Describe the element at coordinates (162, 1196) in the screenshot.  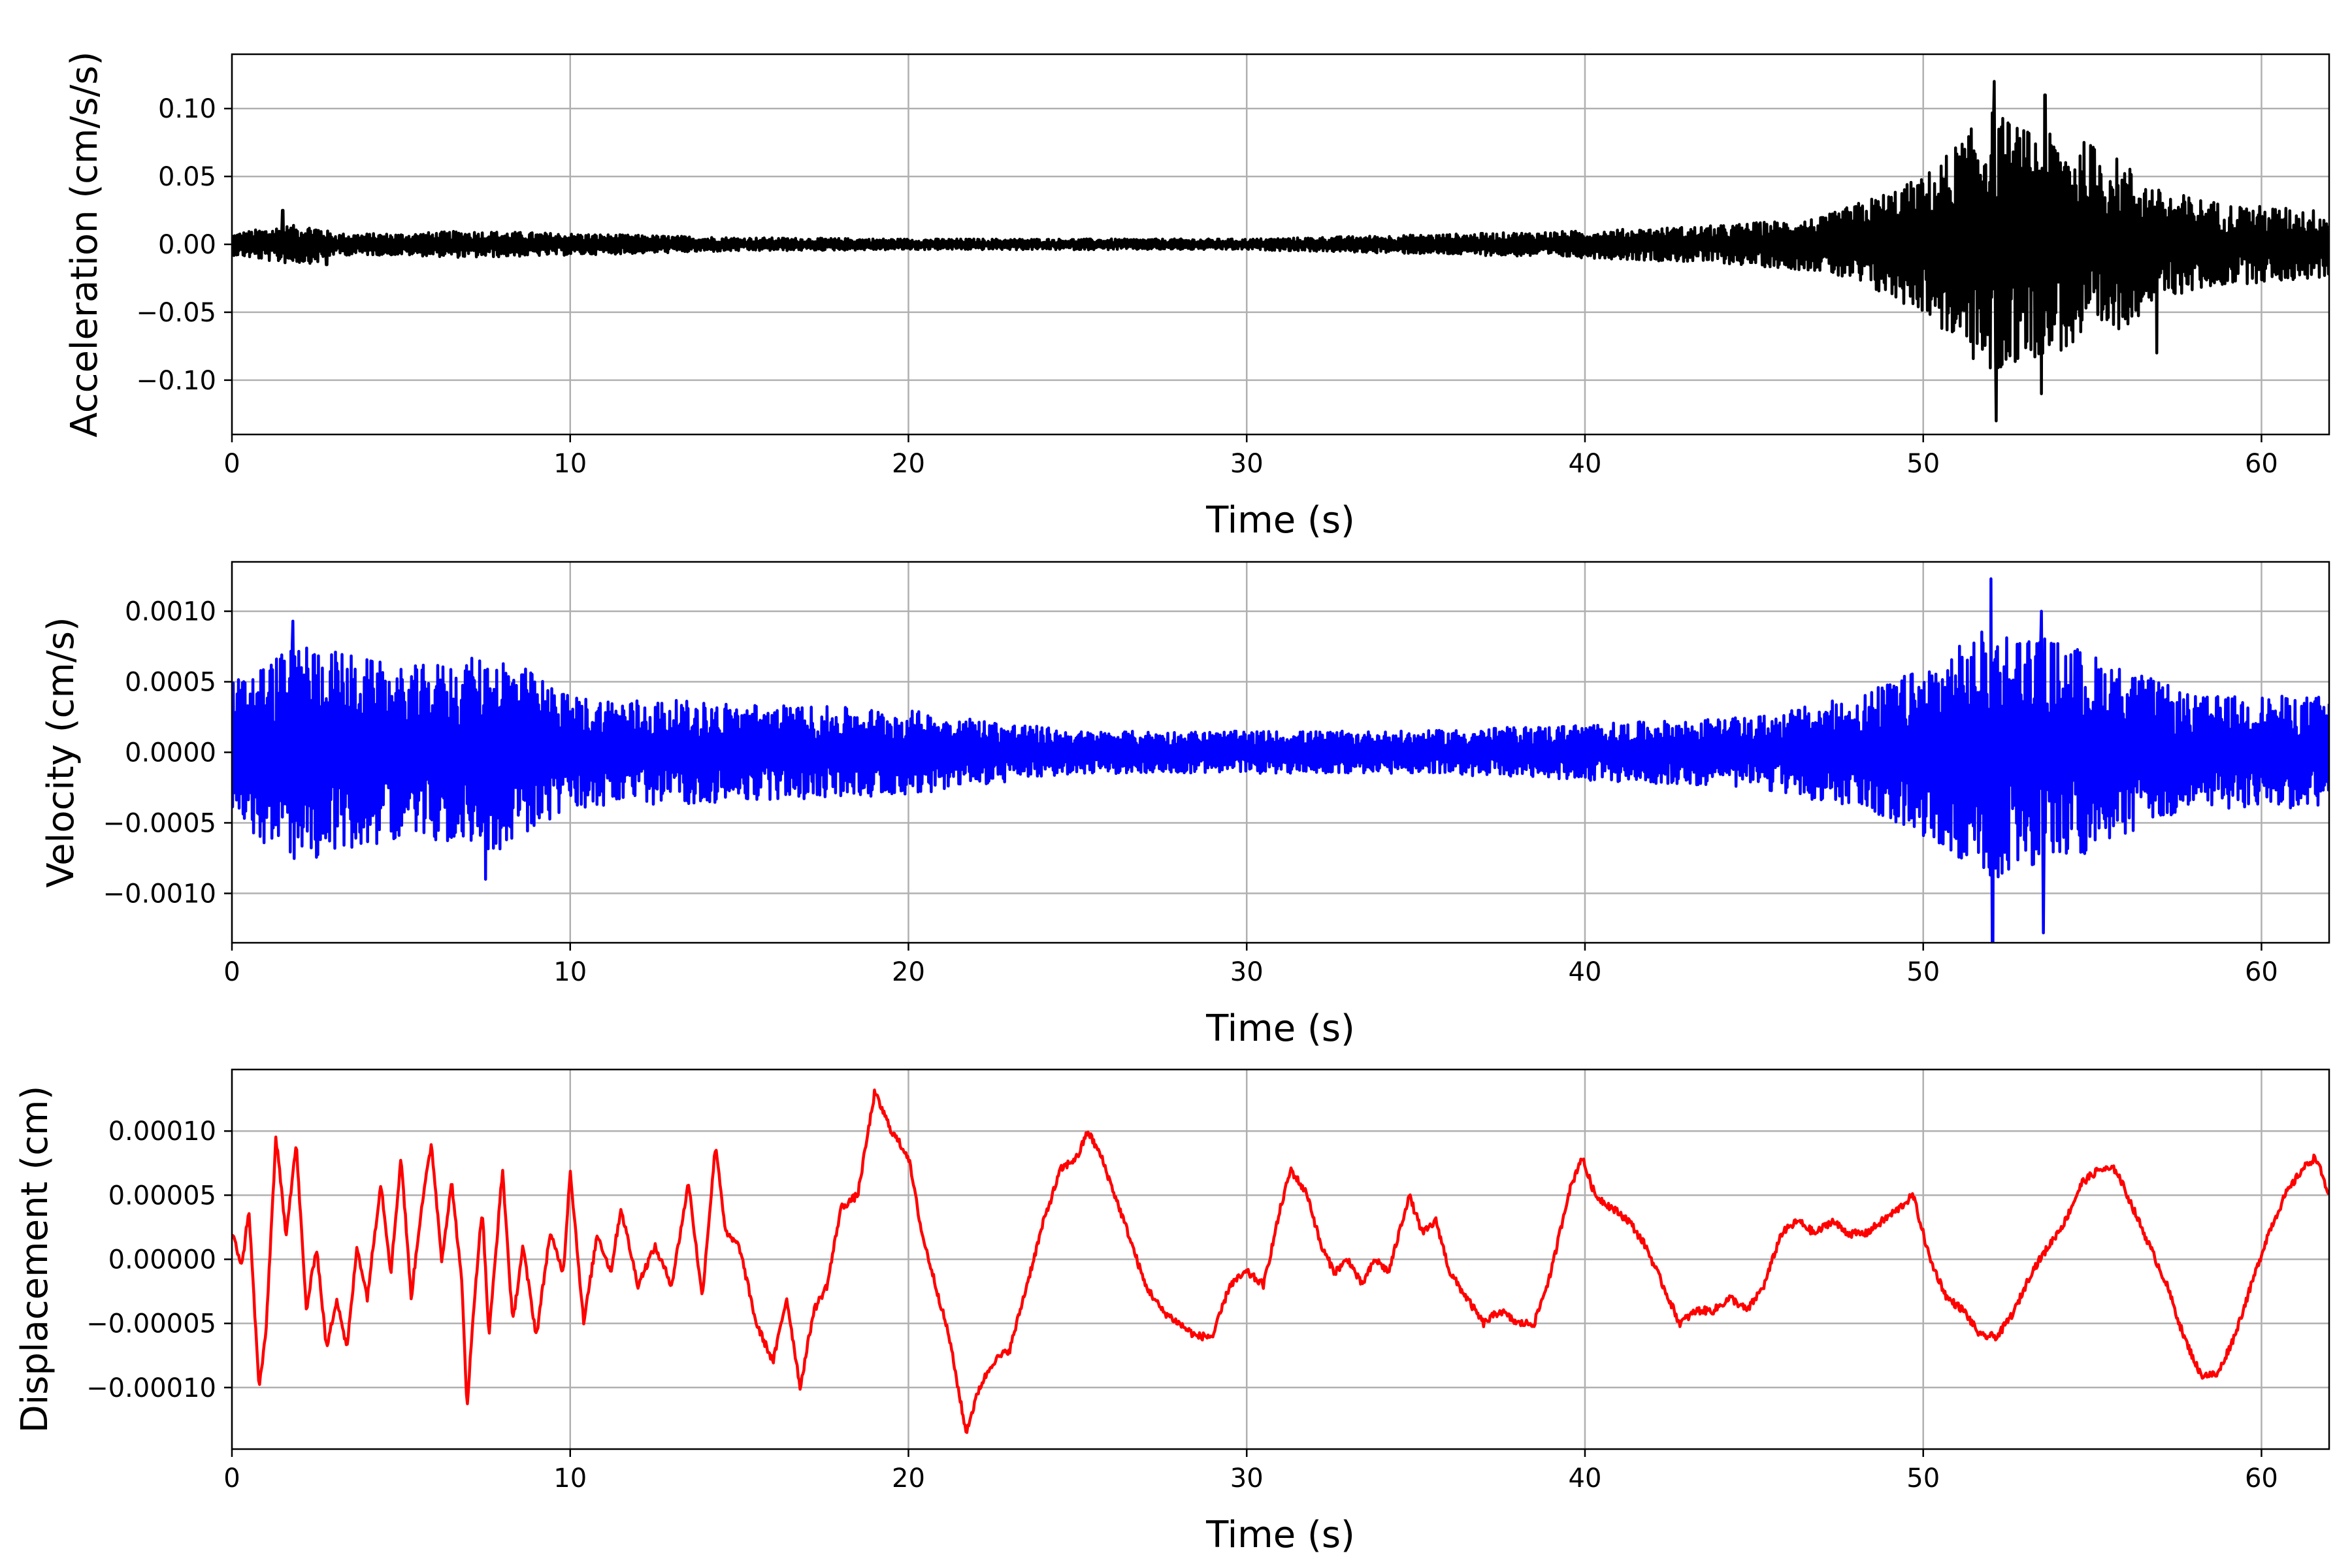
I see `displacement-y-tick-label: 0.00005` at that location.